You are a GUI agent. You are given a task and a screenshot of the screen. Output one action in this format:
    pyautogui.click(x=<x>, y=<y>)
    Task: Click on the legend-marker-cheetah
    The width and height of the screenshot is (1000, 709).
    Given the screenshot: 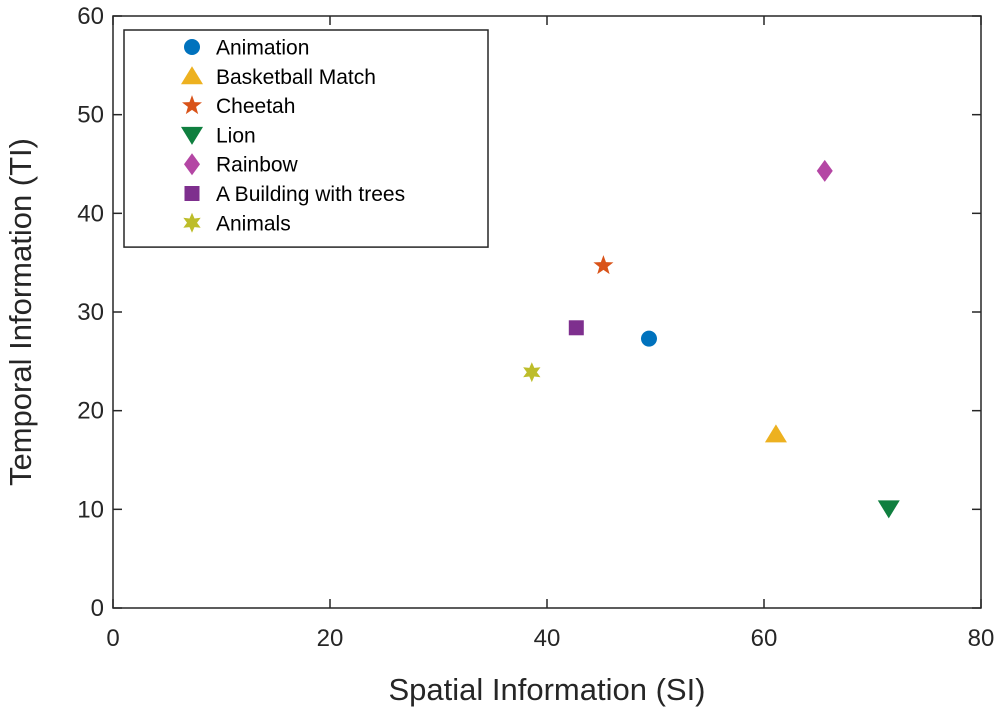 What is the action you would take?
    pyautogui.click(x=192, y=105)
    